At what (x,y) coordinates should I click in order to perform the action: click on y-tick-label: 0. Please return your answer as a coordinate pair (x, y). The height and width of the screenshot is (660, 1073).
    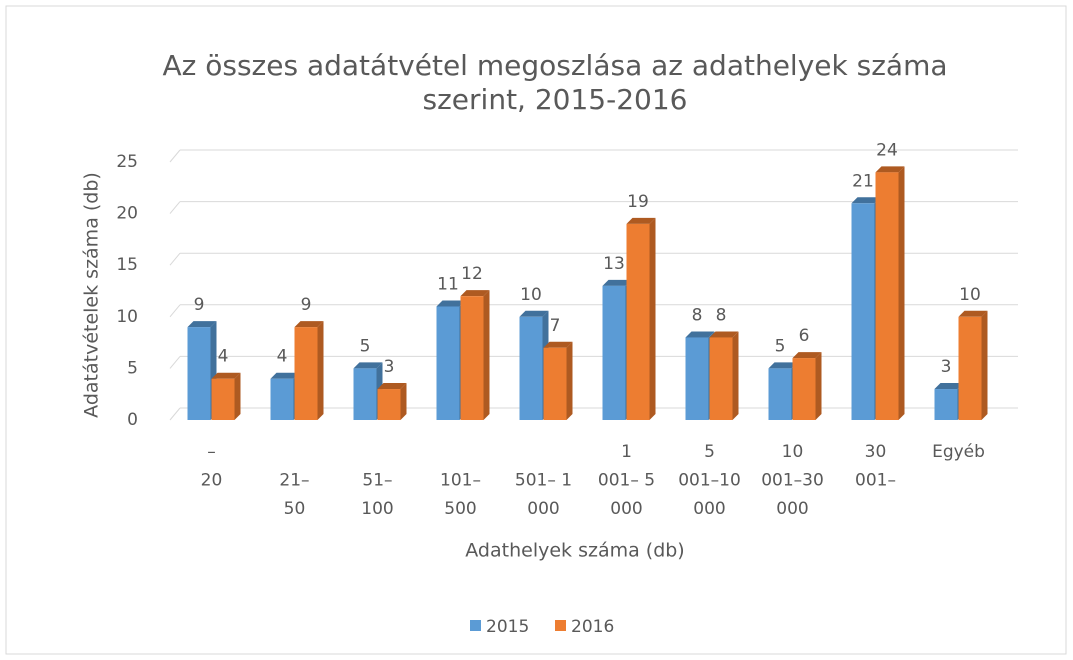
    Looking at the image, I should click on (132, 420).